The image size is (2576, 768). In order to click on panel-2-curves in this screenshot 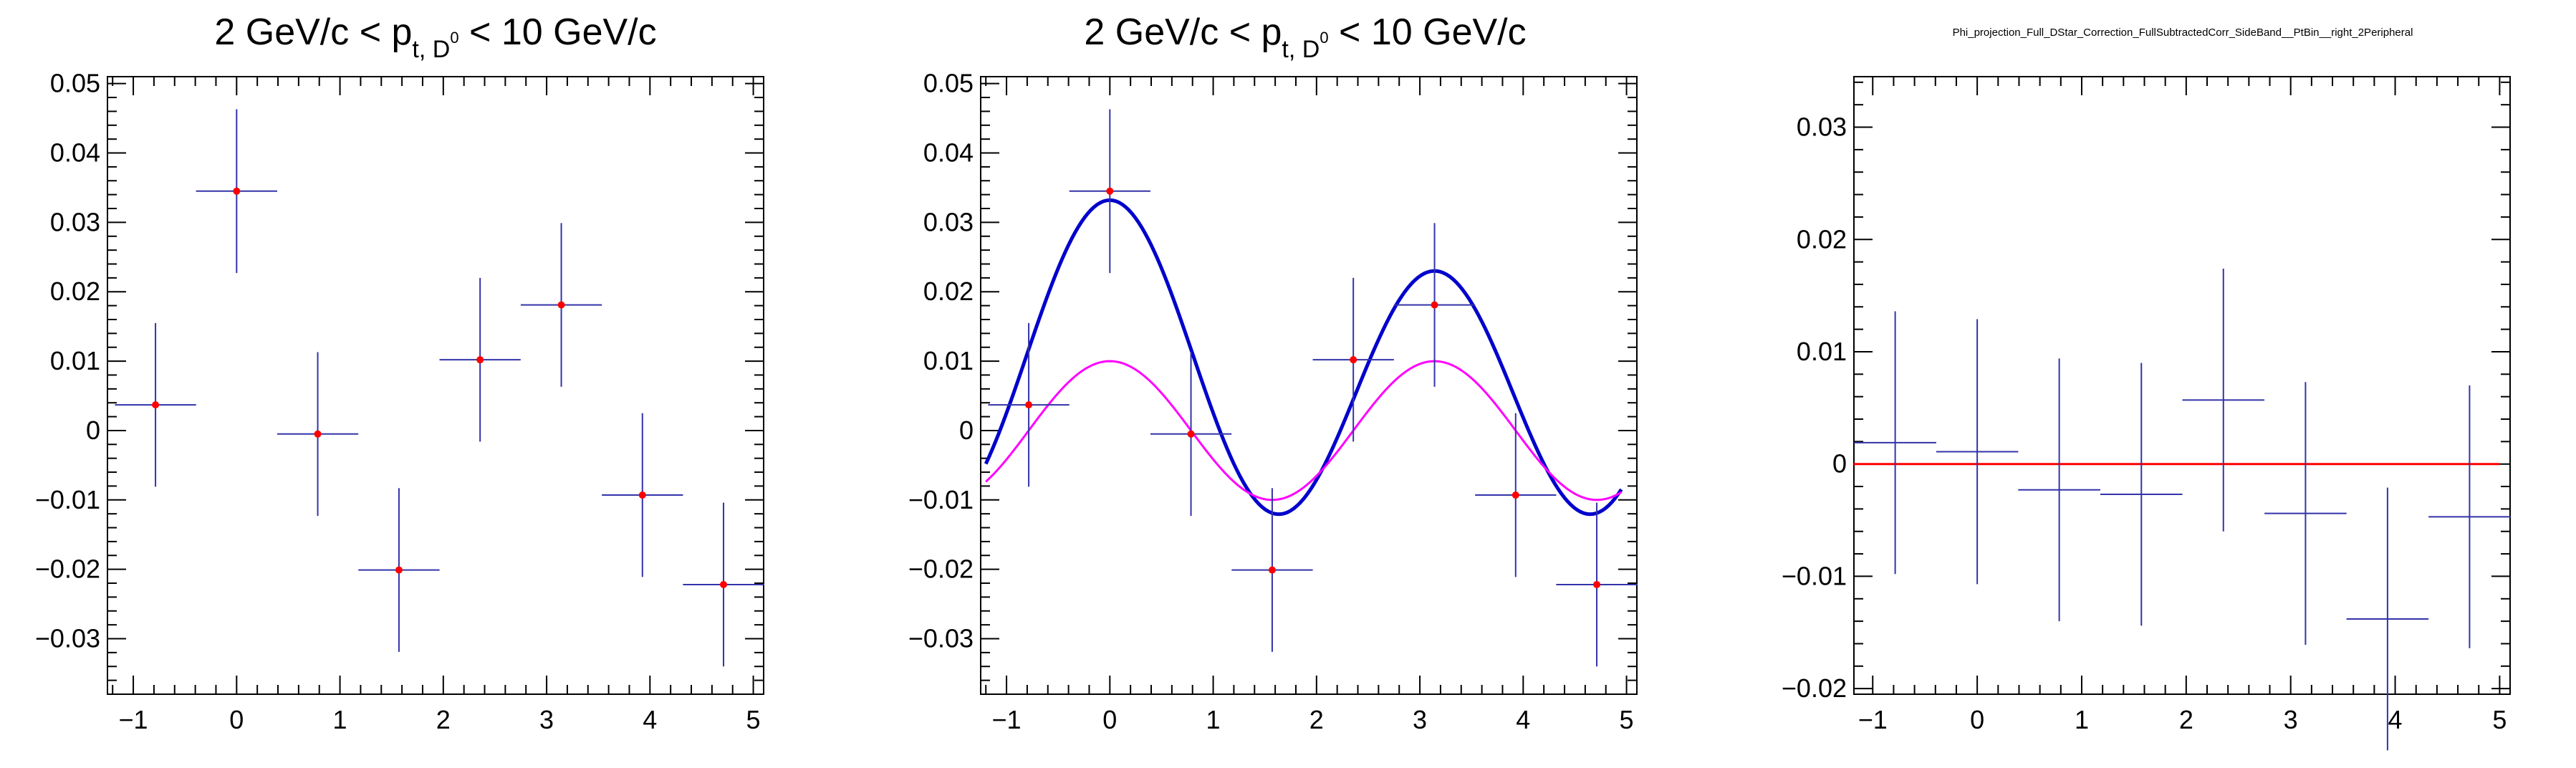, I will do `click(1303, 357)`.